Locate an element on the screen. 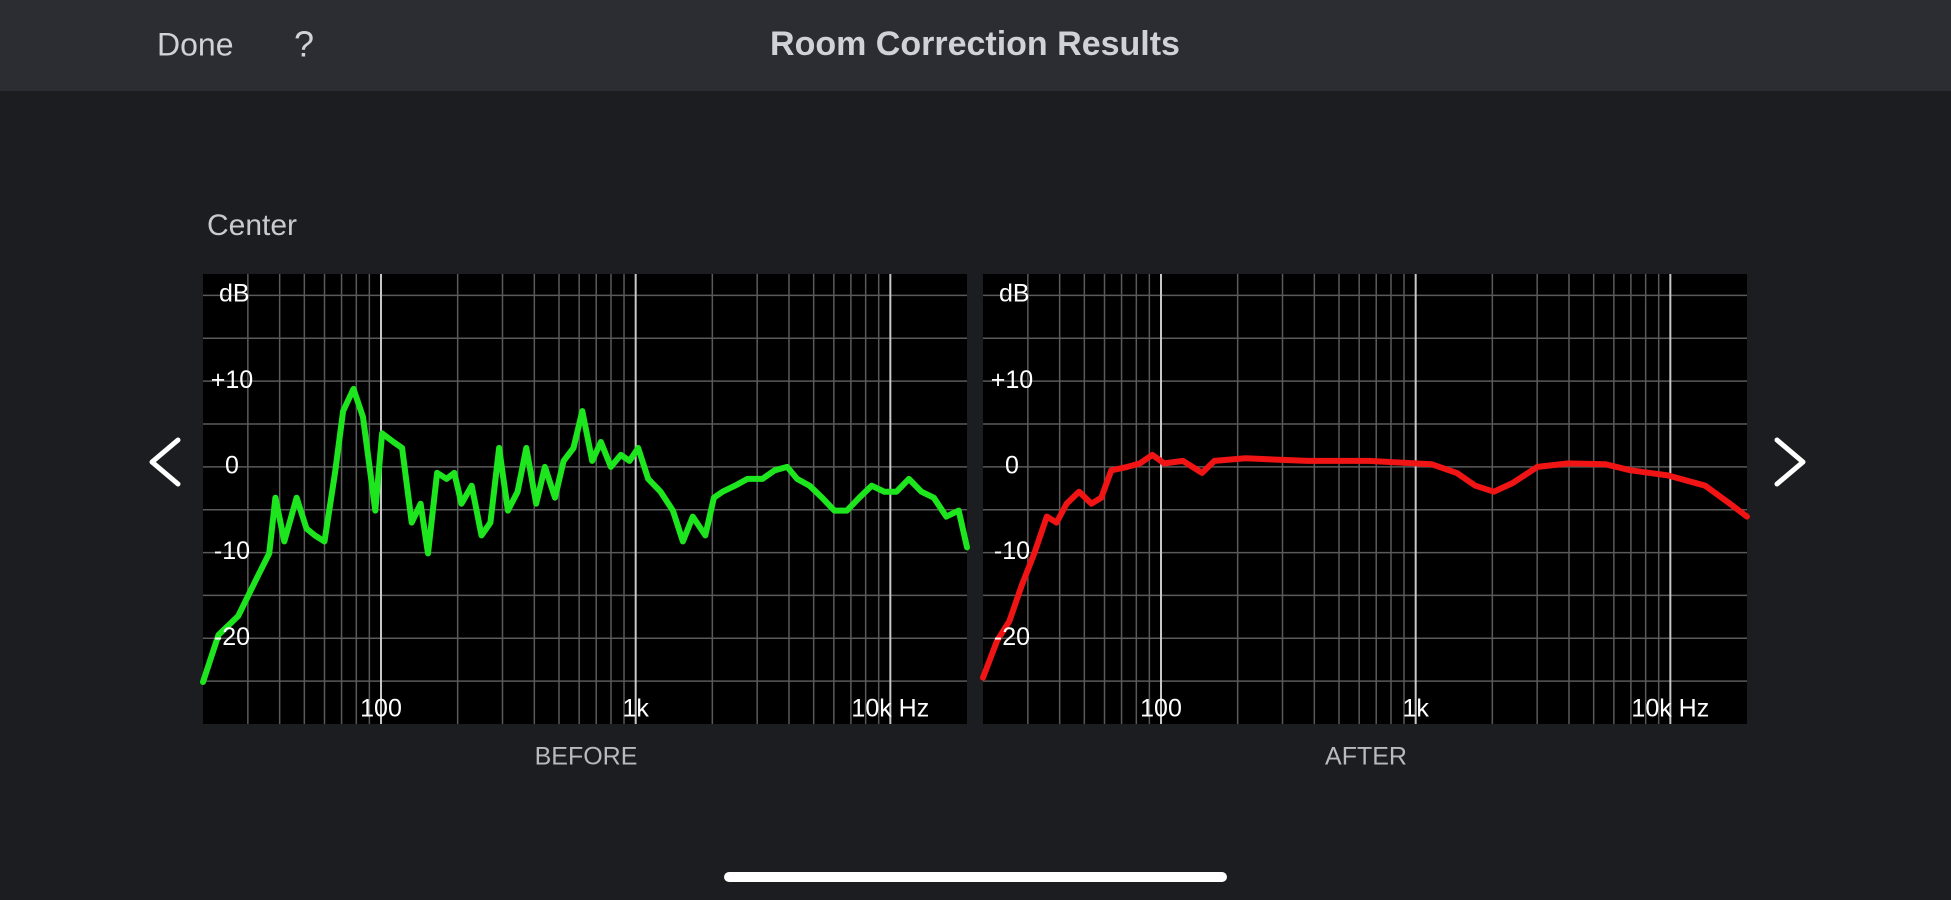  nav-bar is located at coordinates (975, 45).